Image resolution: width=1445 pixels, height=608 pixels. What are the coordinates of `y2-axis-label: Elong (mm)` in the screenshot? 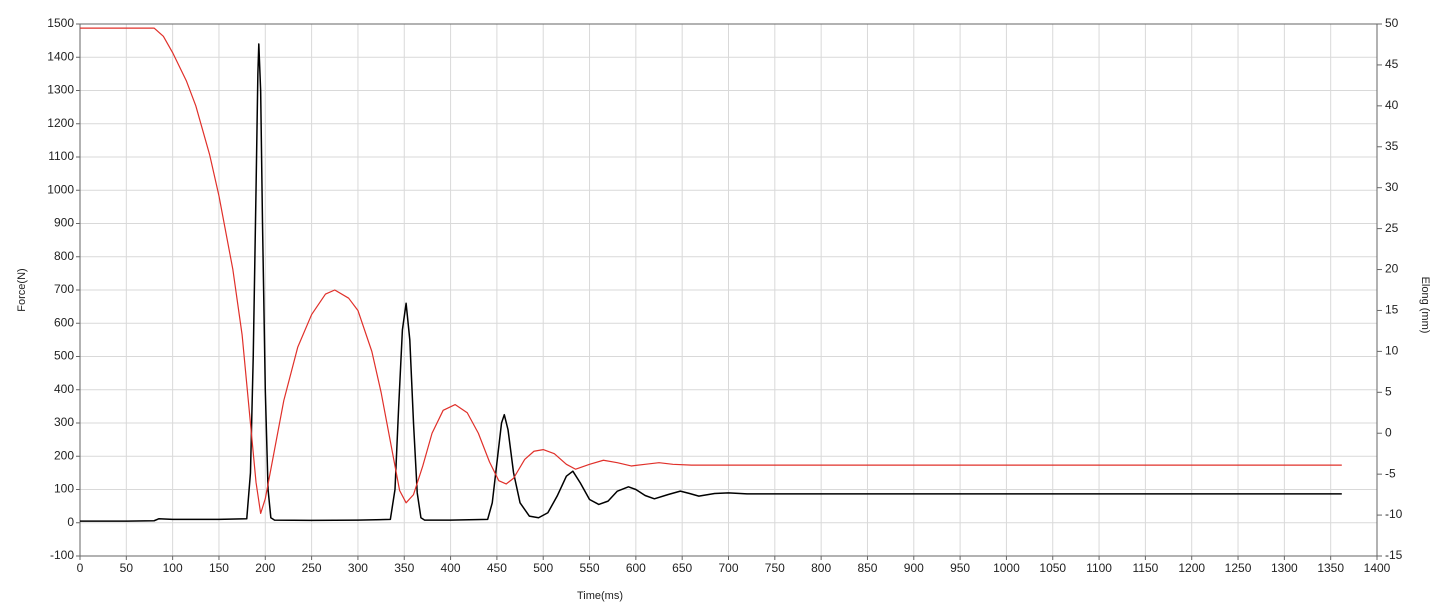 It's located at (1425, 305).